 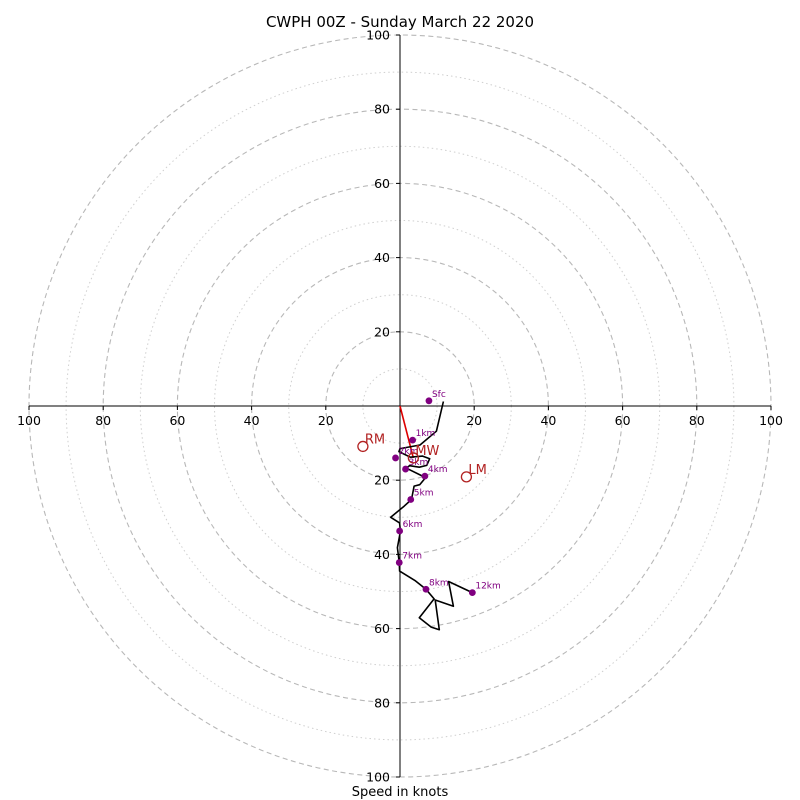 I want to click on marker-6km, so click(x=400, y=531).